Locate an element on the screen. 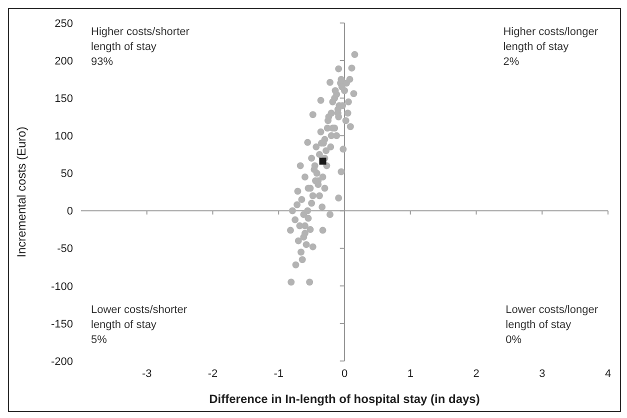  annotation: Higher costs/longer length of stay 2% is located at coordinates (550, 47).